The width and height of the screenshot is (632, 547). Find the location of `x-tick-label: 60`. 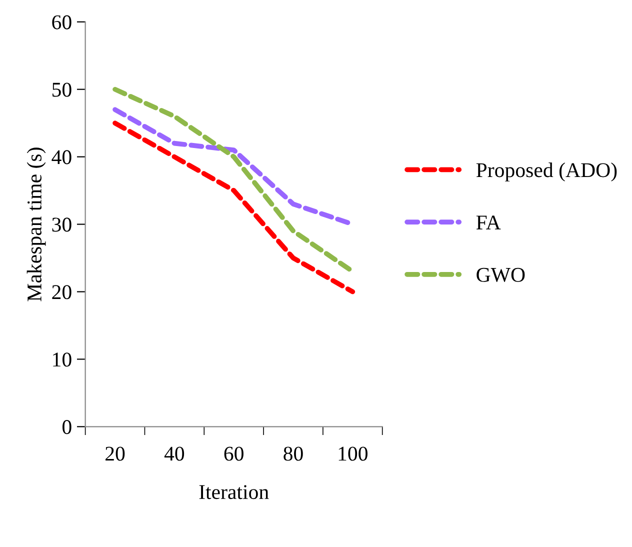

x-tick-label: 60 is located at coordinates (234, 453).